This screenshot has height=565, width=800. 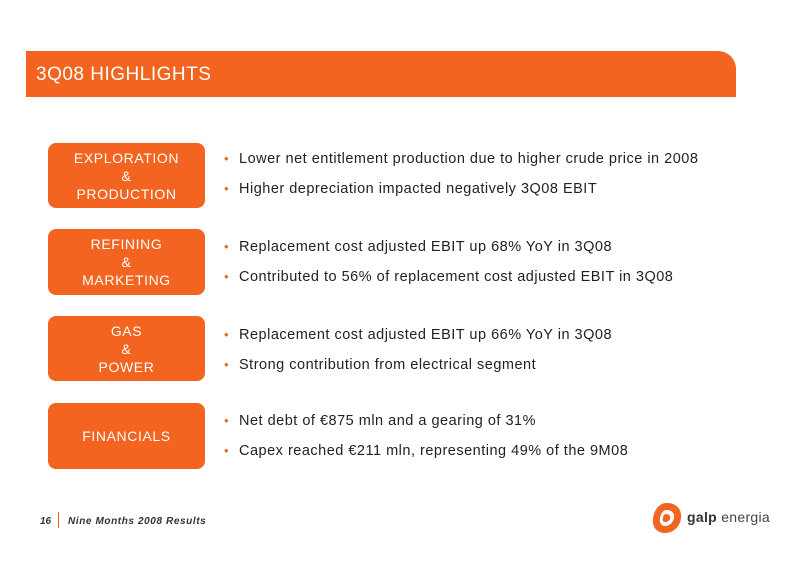 What do you see at coordinates (126, 366) in the screenshot?
I see `section-label-line: POWER` at bounding box center [126, 366].